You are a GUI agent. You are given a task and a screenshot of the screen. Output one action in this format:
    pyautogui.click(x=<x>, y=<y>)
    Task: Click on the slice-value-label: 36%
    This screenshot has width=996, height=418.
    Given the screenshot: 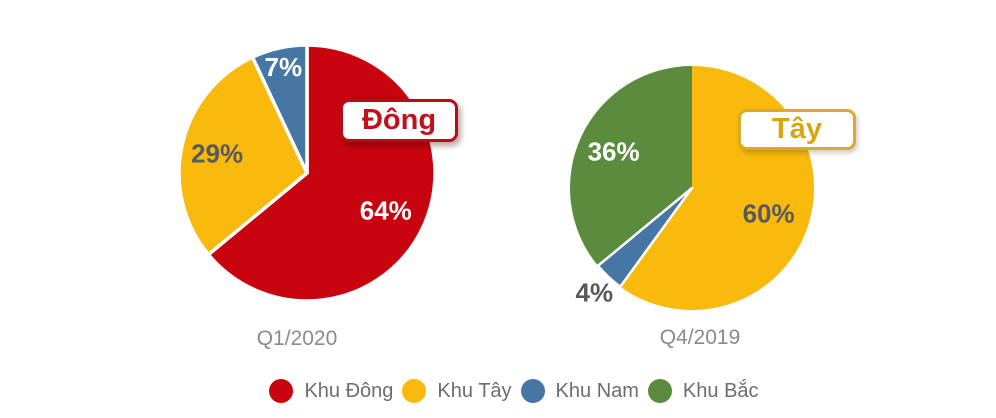 What is the action you would take?
    pyautogui.click(x=614, y=151)
    